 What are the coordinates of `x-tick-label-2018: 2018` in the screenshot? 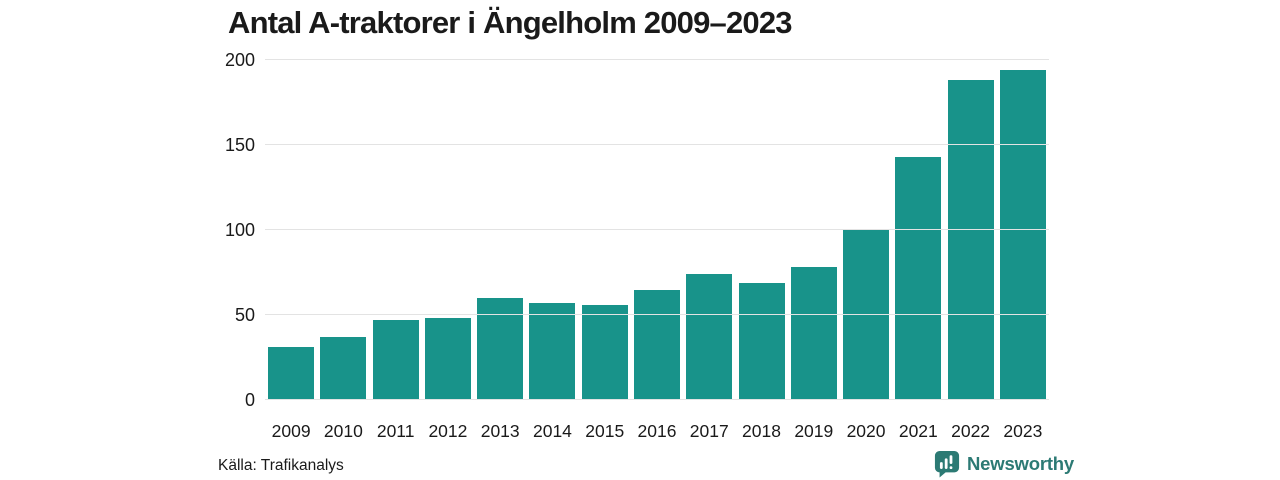 It's located at (761, 431).